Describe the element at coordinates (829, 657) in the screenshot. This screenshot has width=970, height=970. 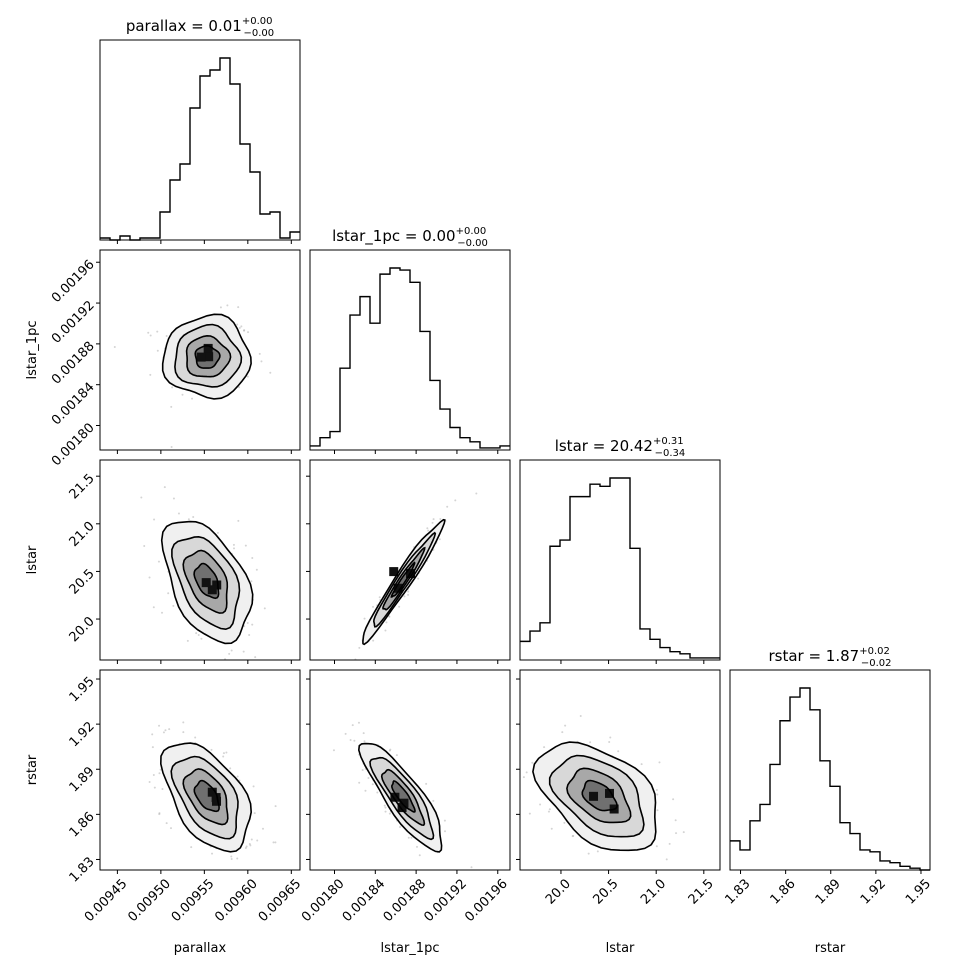
I see `panel-title-rstar: rstar = 1.87+0.02 −0.02` at that location.